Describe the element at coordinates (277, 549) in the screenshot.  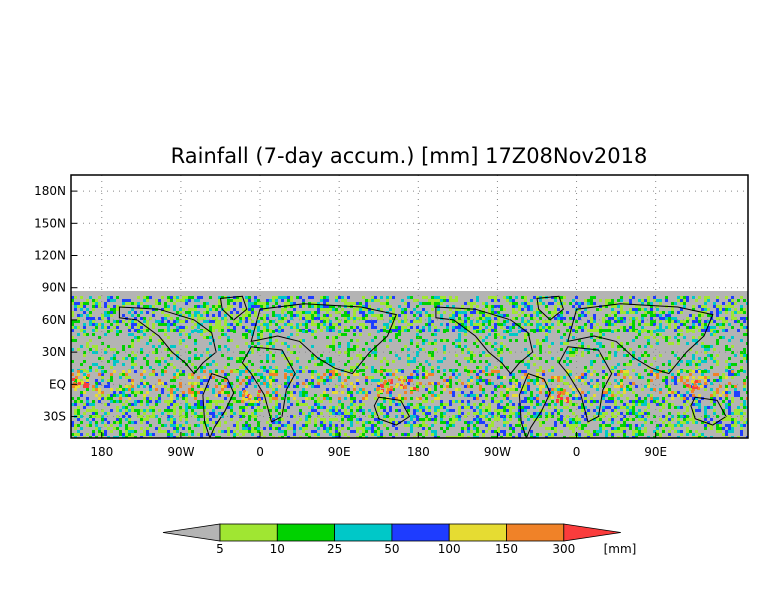
I see `colorbar-label: 10` at that location.